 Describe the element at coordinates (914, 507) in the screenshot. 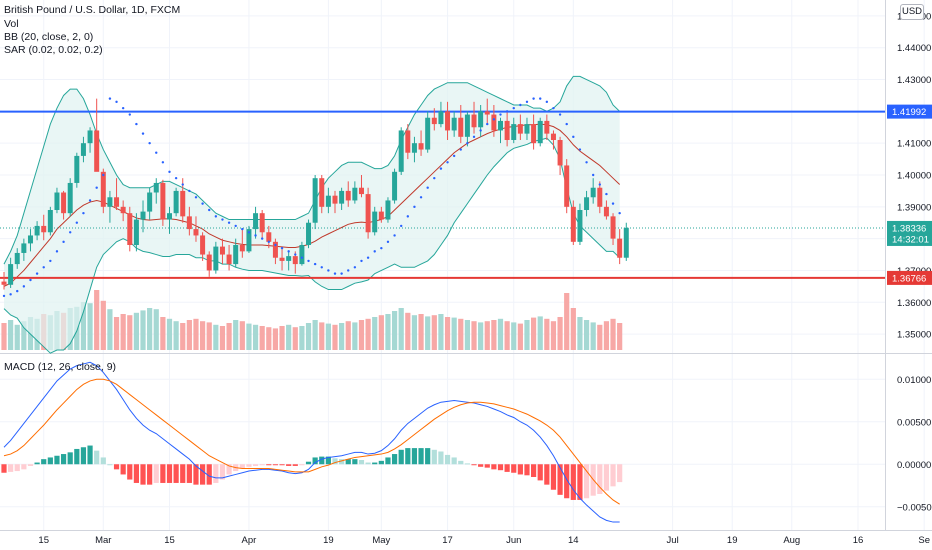

I see `macd-tick-label: −0.00500` at that location.